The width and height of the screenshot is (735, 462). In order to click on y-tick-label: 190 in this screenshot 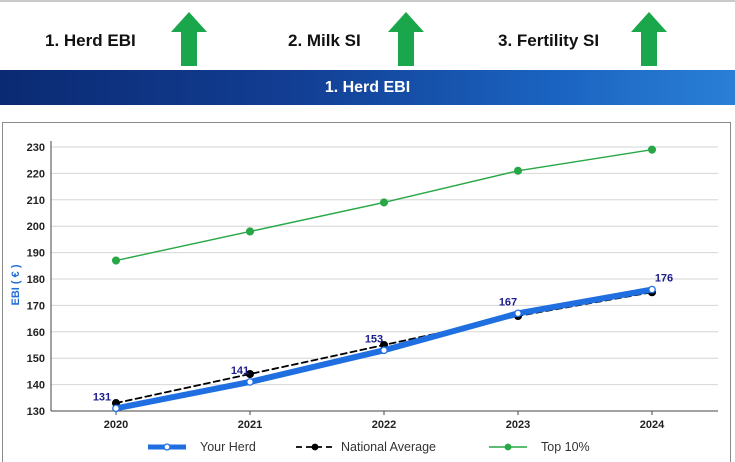, I will do `click(36, 254)`.